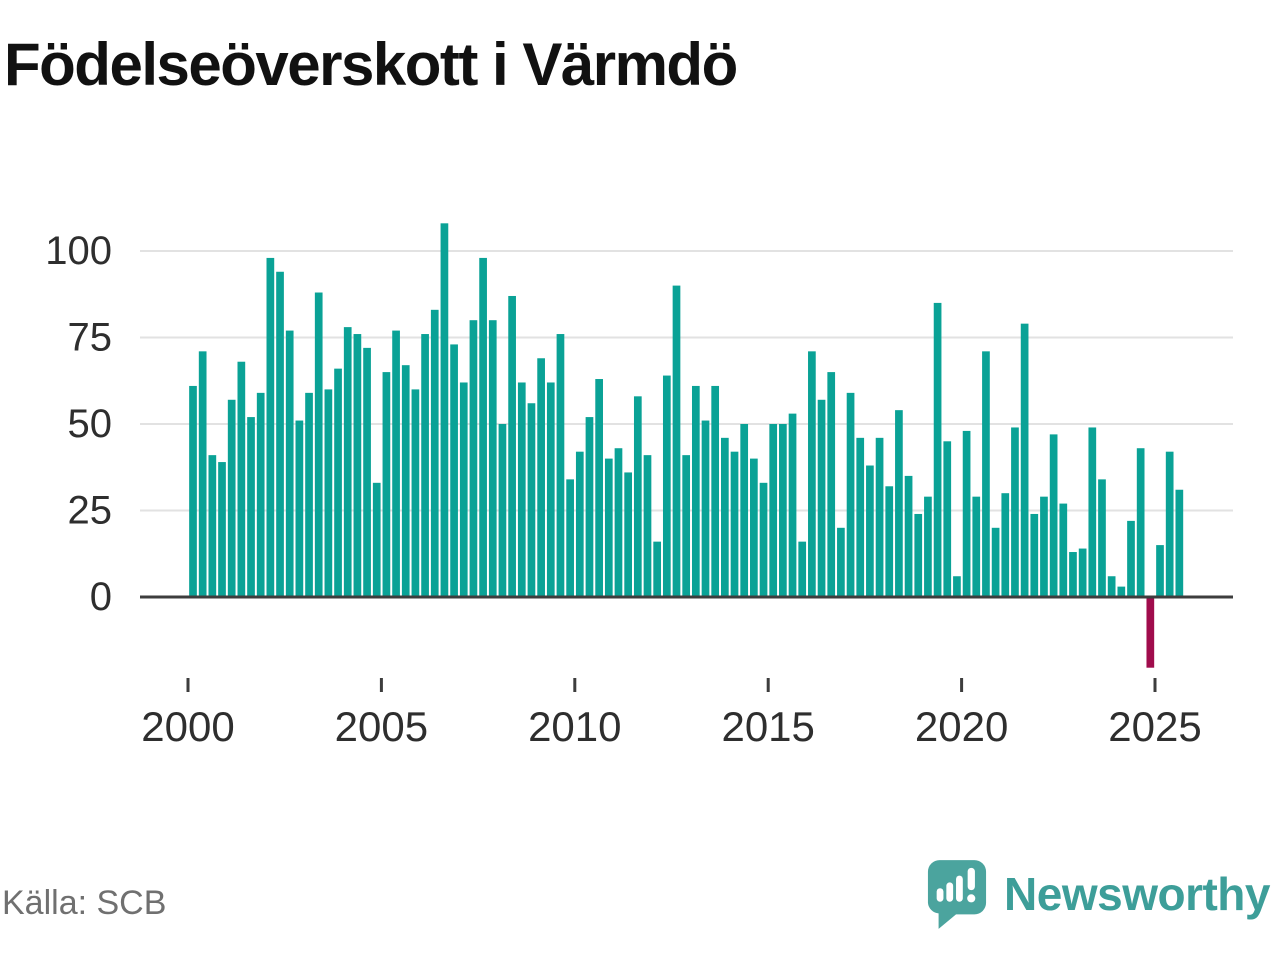 Image resolution: width=1280 pixels, height=960 pixels. What do you see at coordinates (940, 895) in the screenshot?
I see `logo-bar-small` at bounding box center [940, 895].